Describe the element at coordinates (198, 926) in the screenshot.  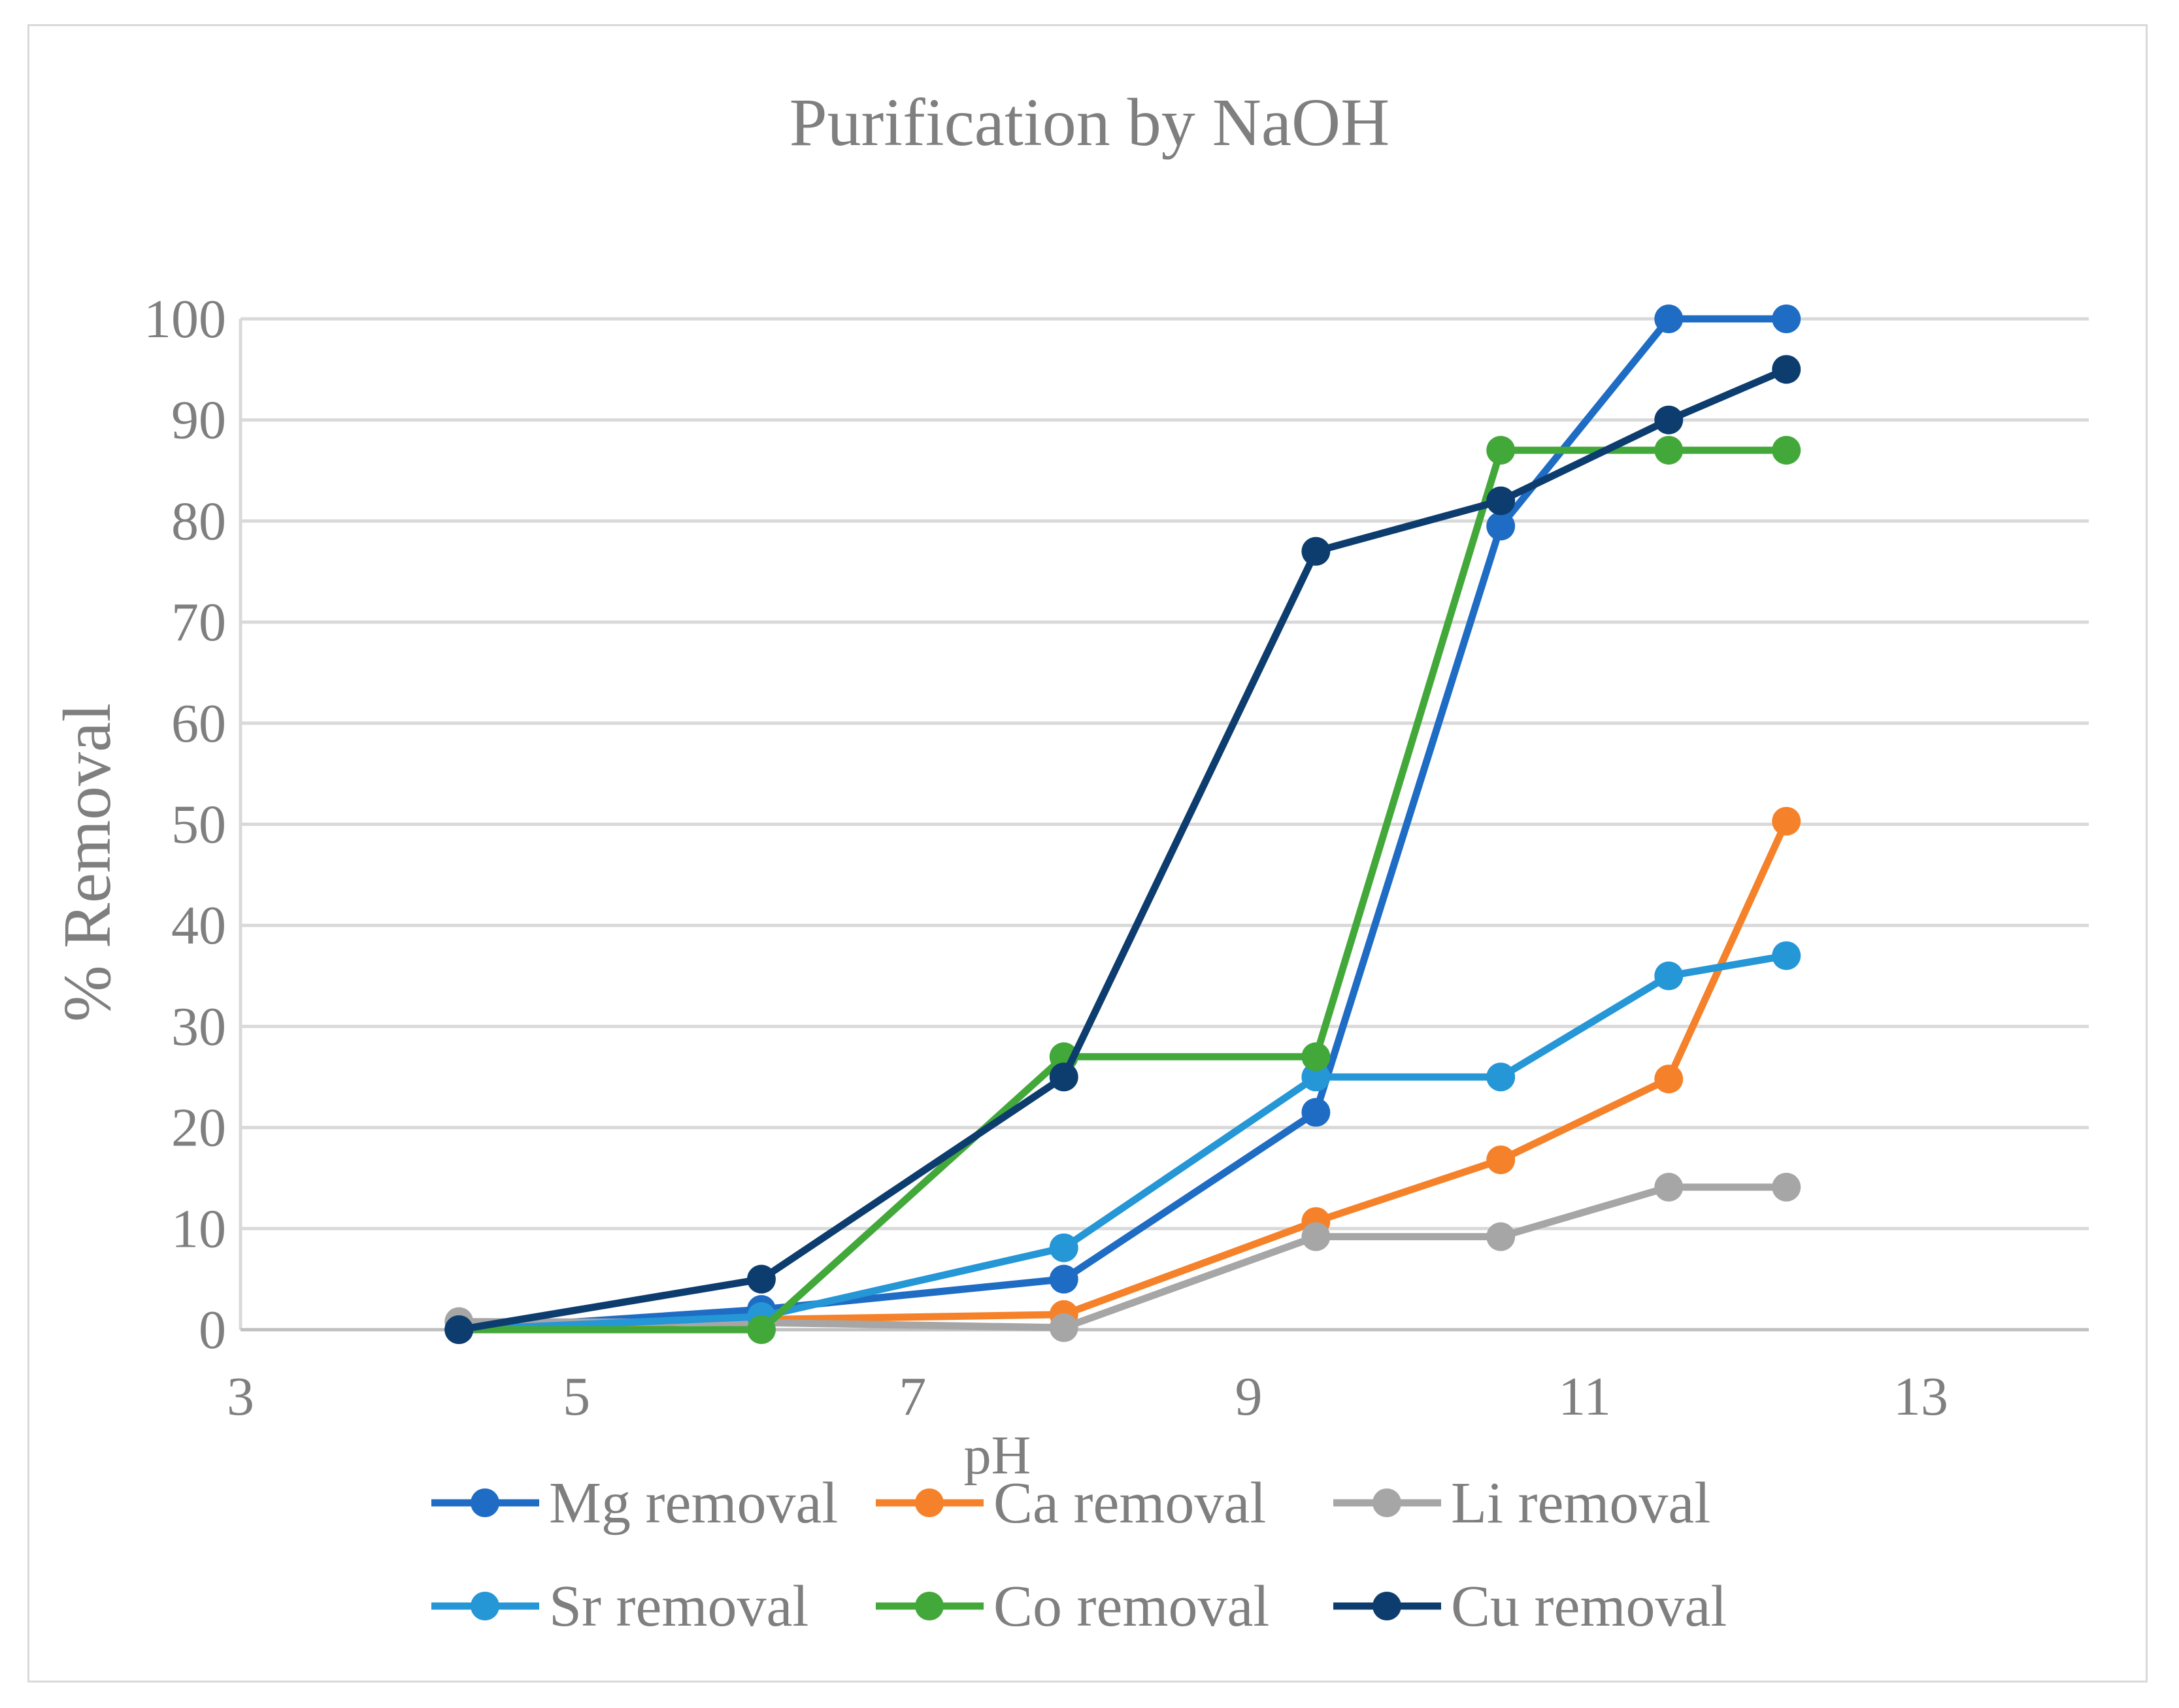
I see `y-tick-label: 40` at that location.